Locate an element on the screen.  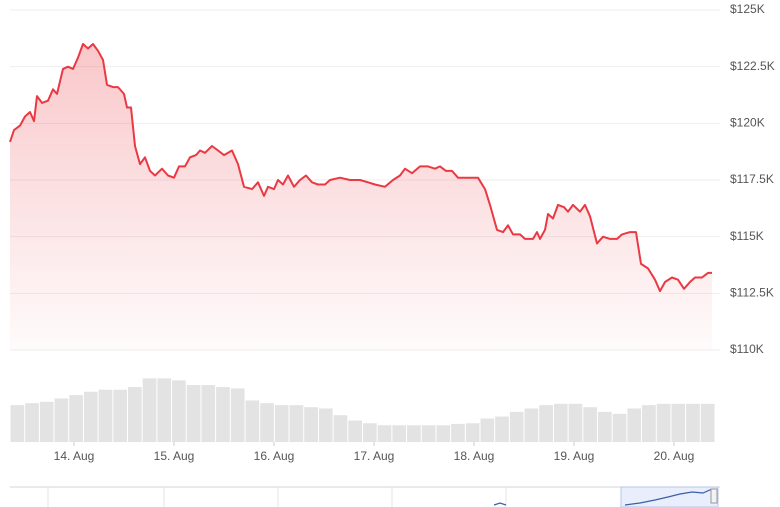
x-tick-label: 19. Aug is located at coordinates (574, 456).